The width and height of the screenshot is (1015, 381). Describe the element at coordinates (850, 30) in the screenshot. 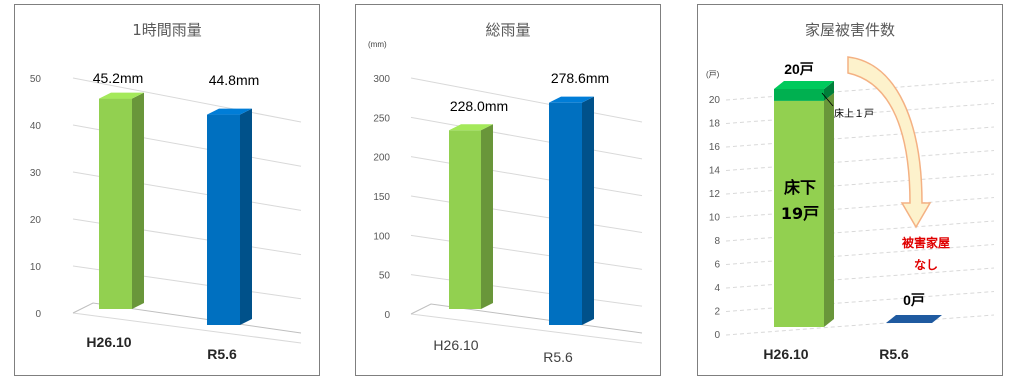

I see `chart-title: 家屋被害件数` at that location.